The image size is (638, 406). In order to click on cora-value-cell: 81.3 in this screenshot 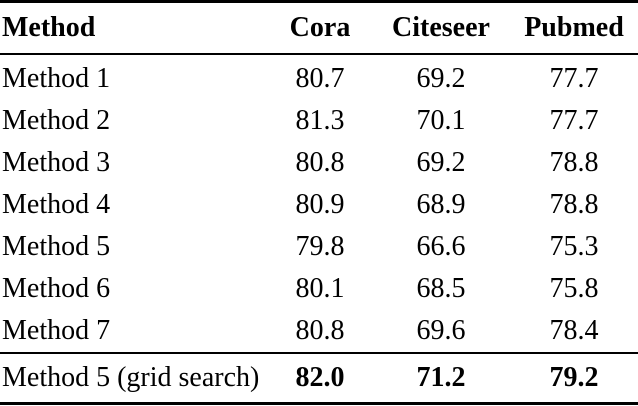, I will do `click(320, 120)`.